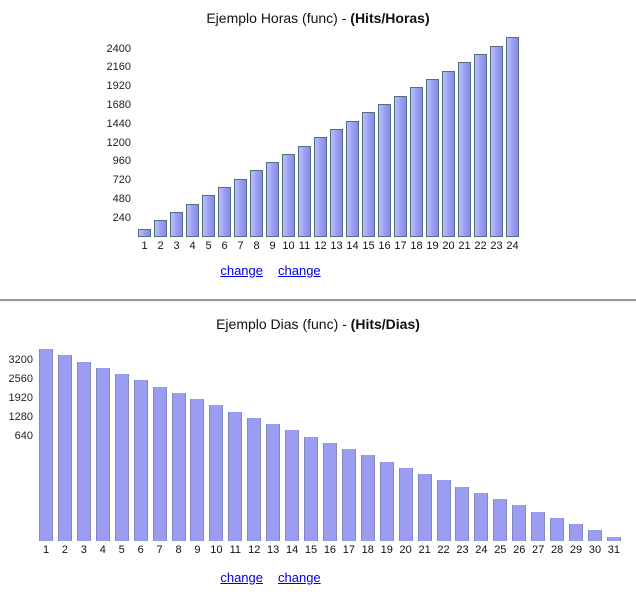  I want to click on hours-chart-title: Ejemplo Horas (func) - (Hits/Horas), so click(318, 18).